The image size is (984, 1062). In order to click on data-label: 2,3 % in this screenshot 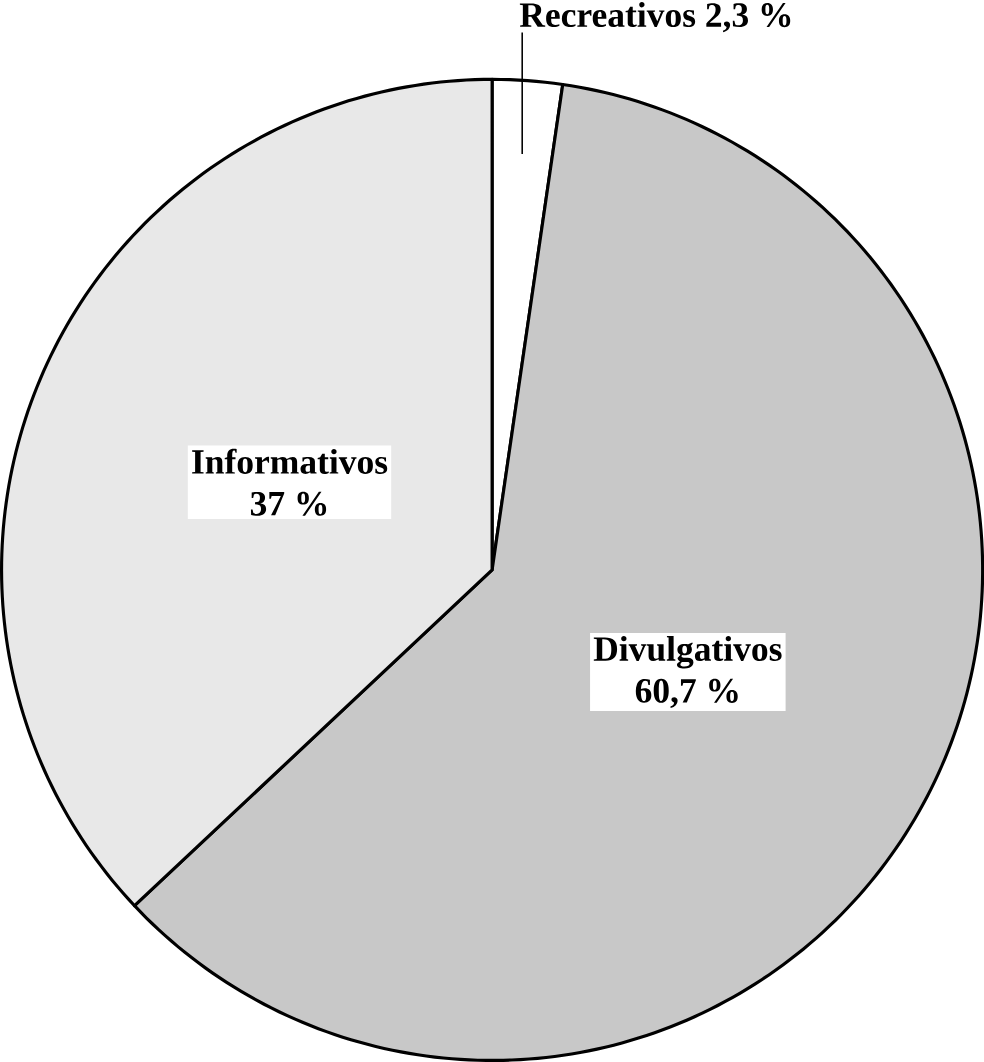, I will do `click(748, 18)`.